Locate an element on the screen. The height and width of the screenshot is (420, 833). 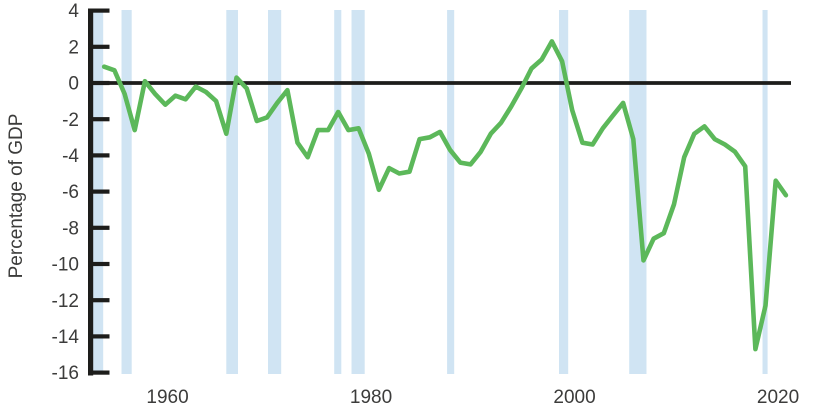
y-tick-label: -16 is located at coordinates (65, 373).